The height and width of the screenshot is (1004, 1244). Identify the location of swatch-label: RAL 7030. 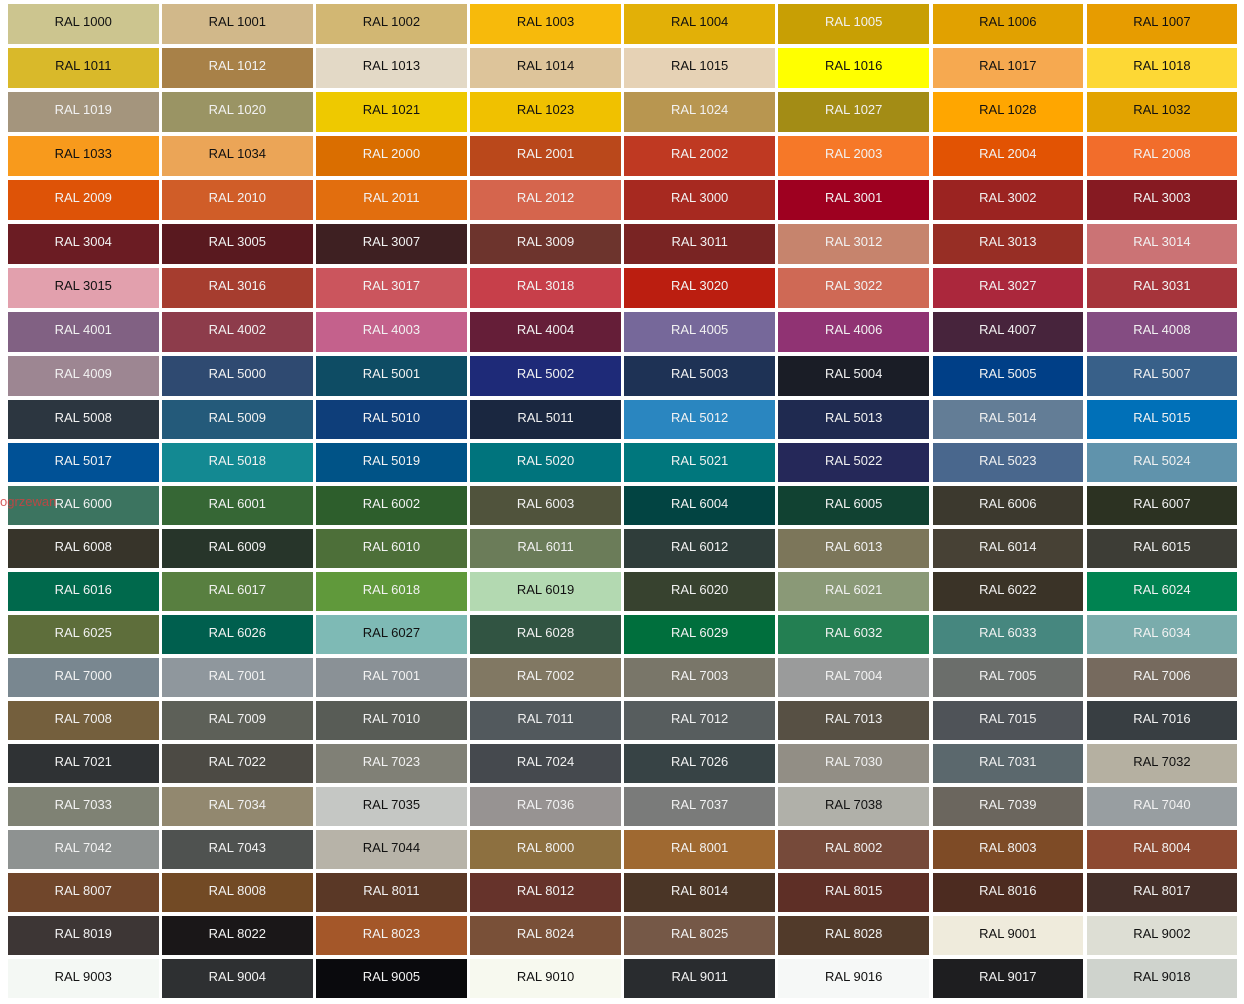
(854, 761).